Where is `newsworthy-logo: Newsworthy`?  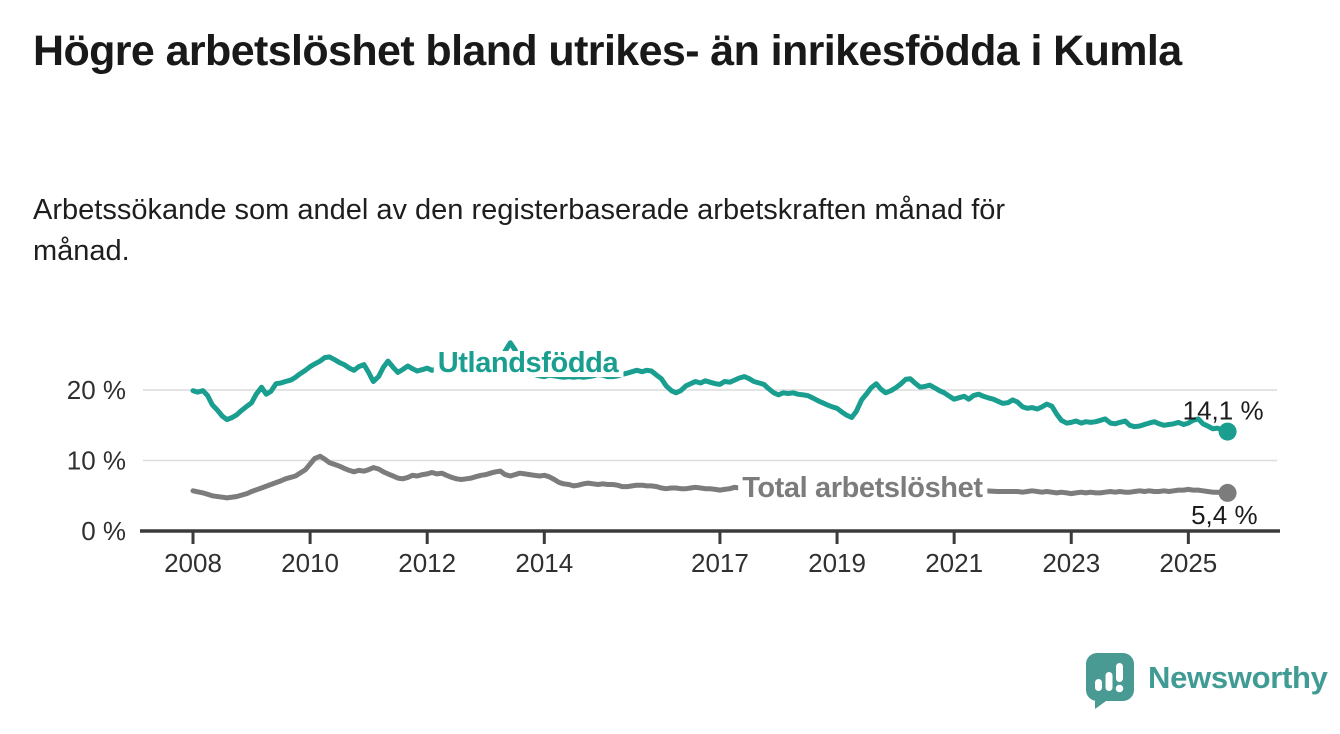 newsworthy-logo: Newsworthy is located at coordinates (1206, 681).